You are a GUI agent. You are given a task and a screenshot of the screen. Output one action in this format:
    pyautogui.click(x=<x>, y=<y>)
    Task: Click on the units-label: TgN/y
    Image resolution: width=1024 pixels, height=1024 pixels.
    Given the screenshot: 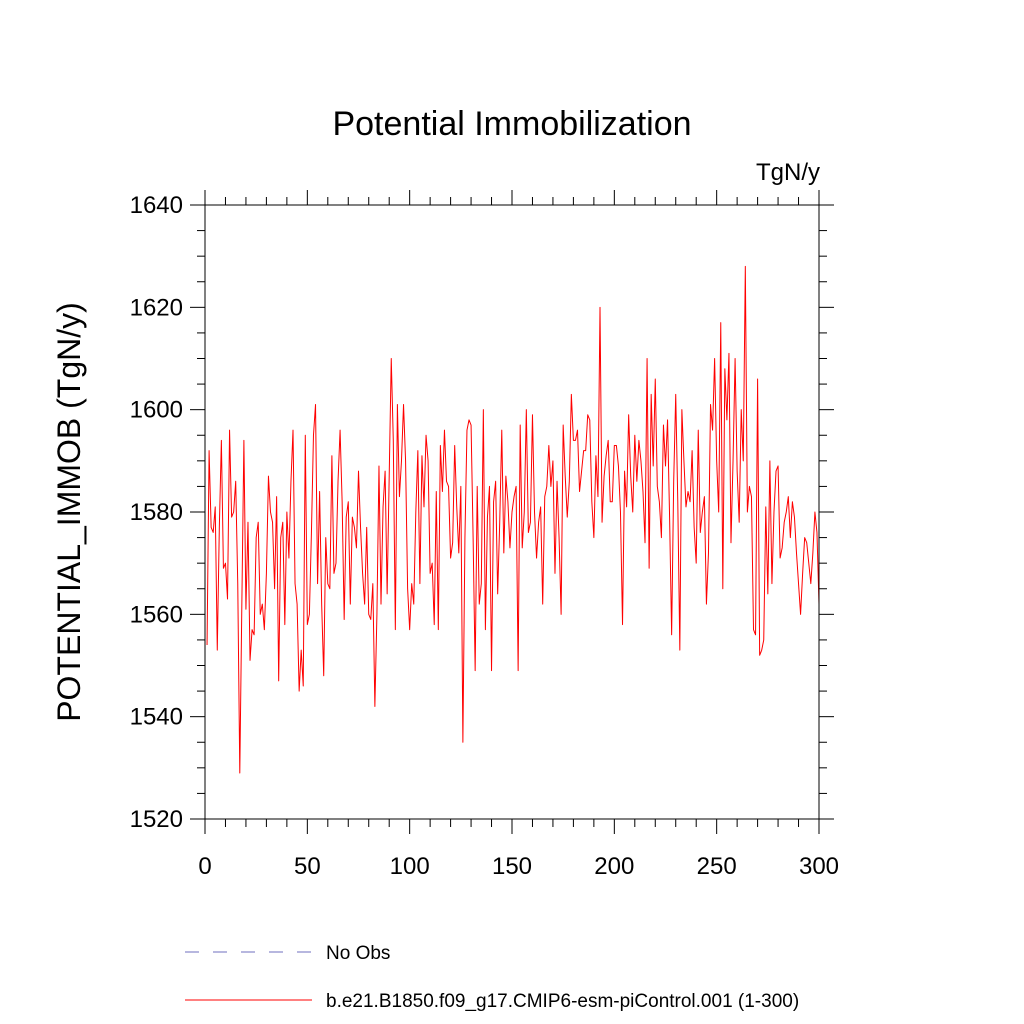 What is the action you would take?
    pyautogui.click(x=788, y=172)
    